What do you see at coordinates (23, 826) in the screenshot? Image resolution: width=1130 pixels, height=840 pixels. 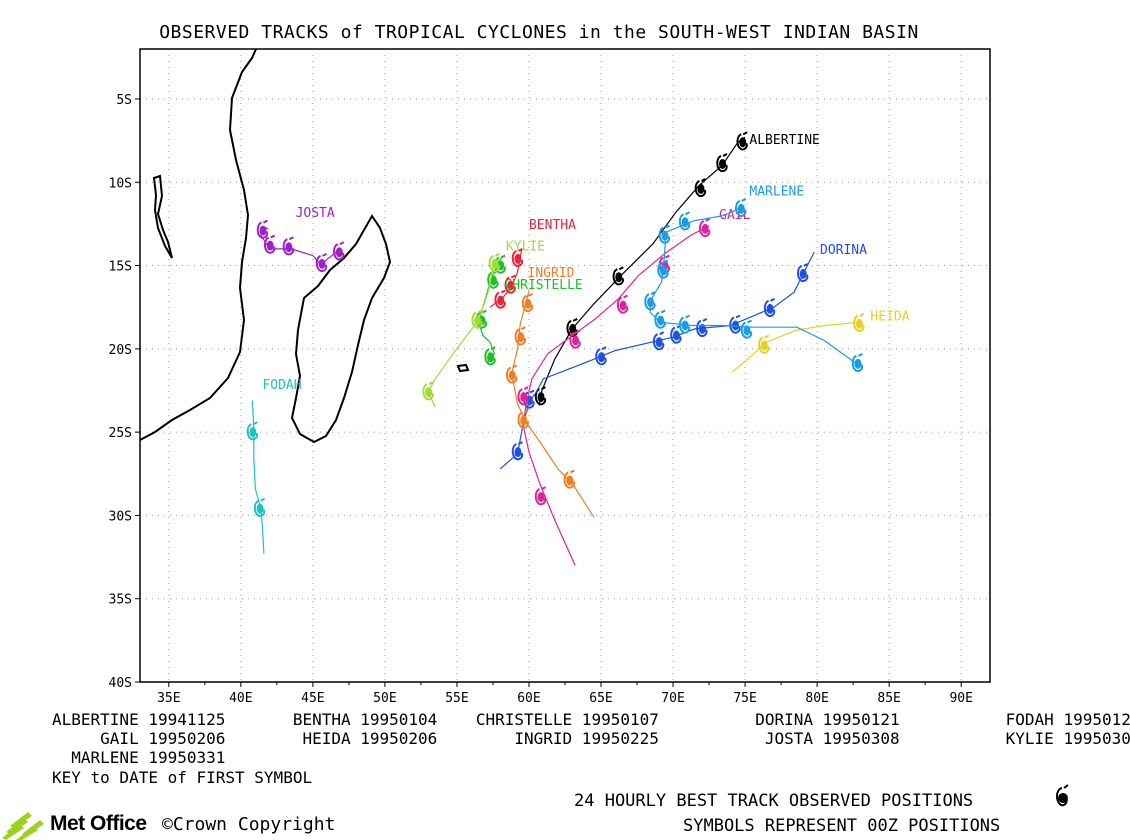 I see `met-office-logo` at bounding box center [23, 826].